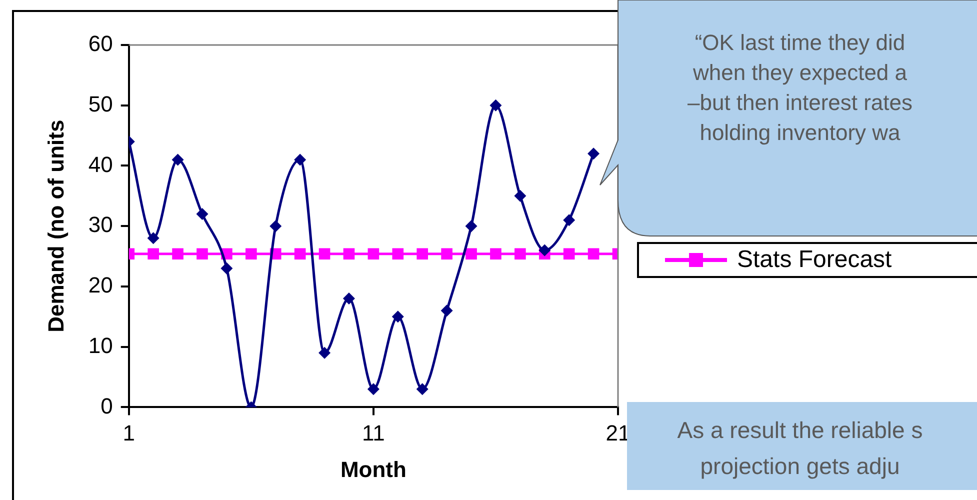  What do you see at coordinates (128, 433) in the screenshot?
I see `x-tick-label: 1` at bounding box center [128, 433].